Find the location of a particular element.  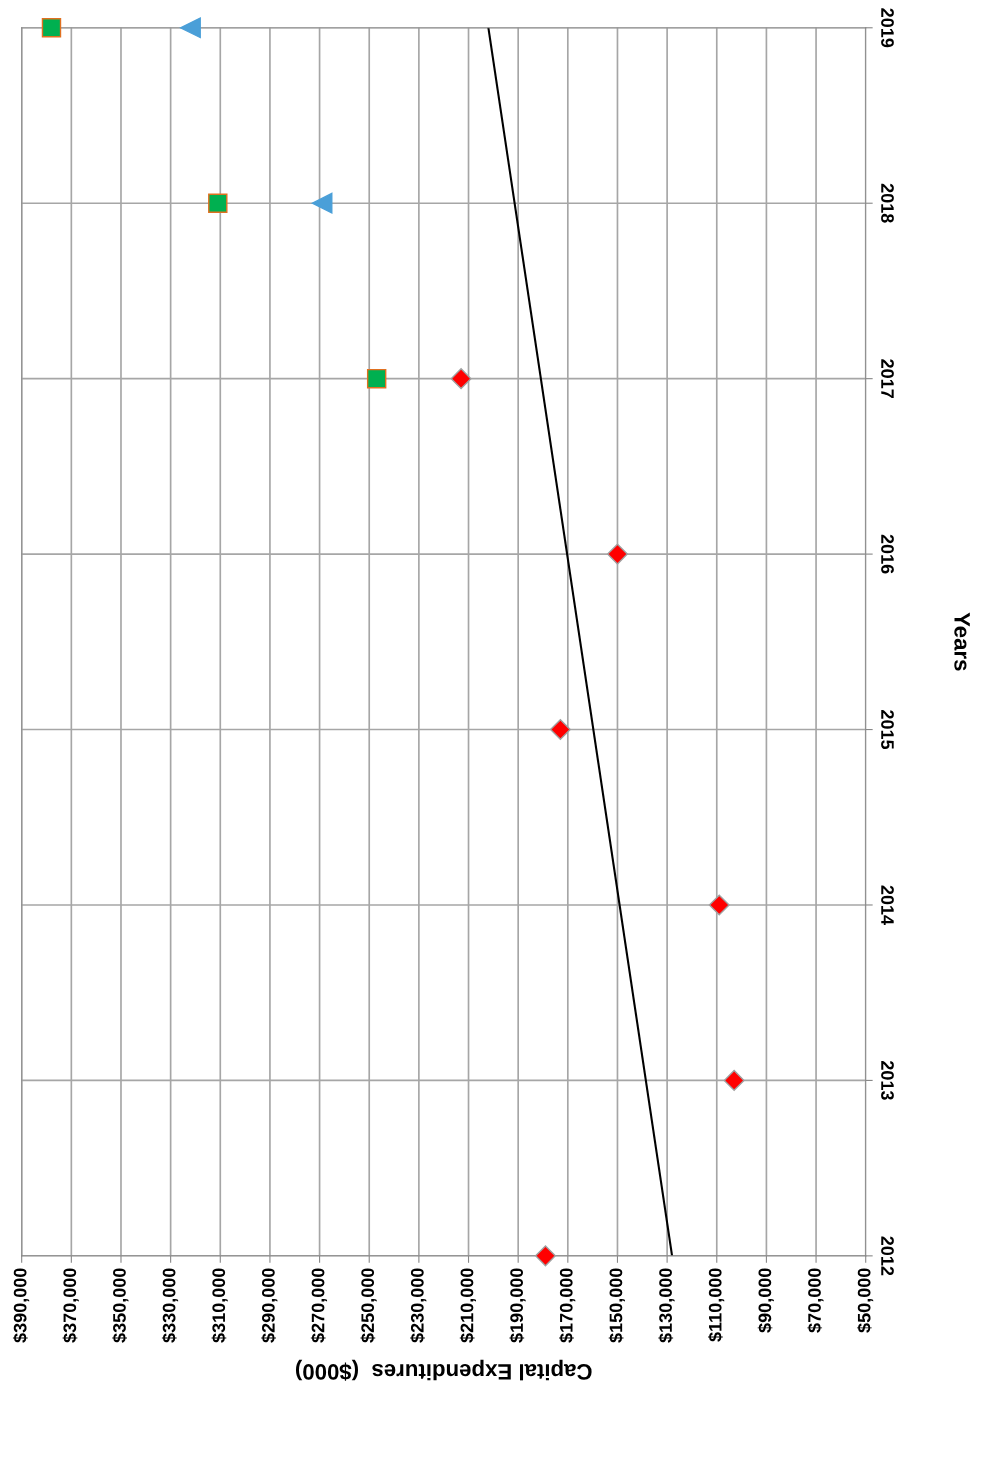

x-tick-label: $190,000 is located at coordinates (517, 1305).